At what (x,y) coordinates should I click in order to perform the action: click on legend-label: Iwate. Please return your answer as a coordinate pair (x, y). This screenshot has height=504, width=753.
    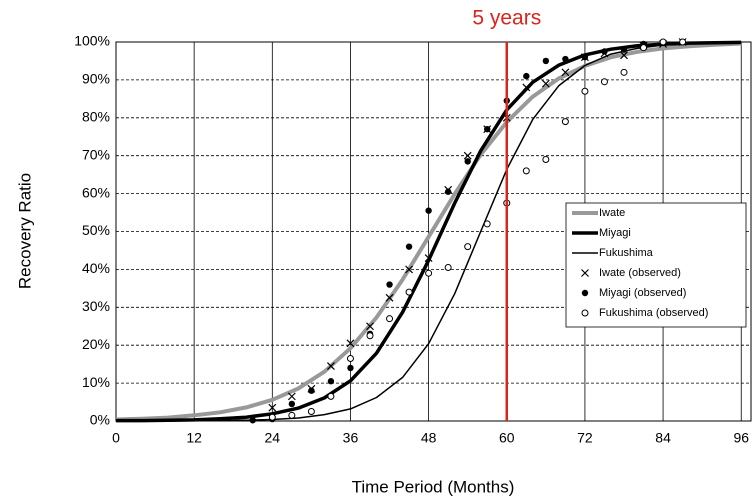
    Looking at the image, I should click on (612, 213).